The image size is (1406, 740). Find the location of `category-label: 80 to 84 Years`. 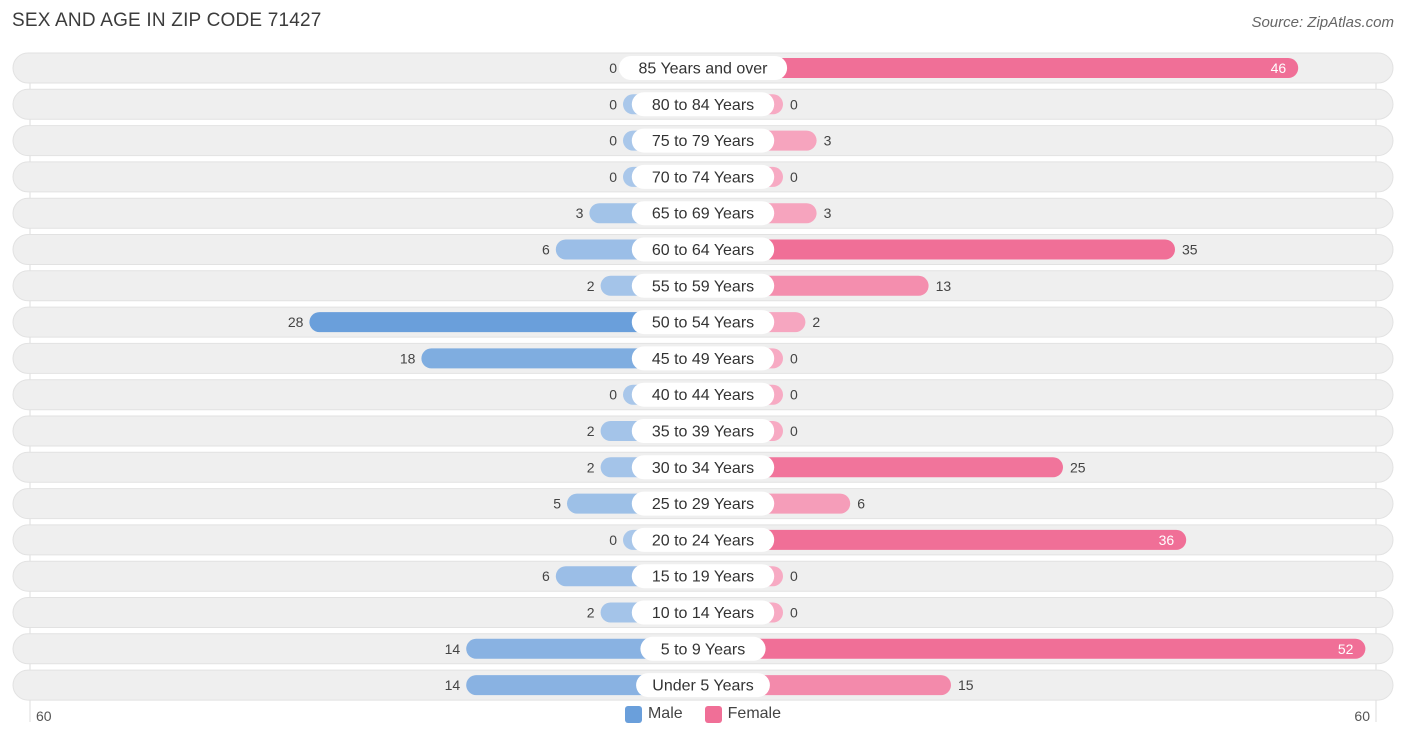

category-label: 80 to 84 Years is located at coordinates (703, 105).